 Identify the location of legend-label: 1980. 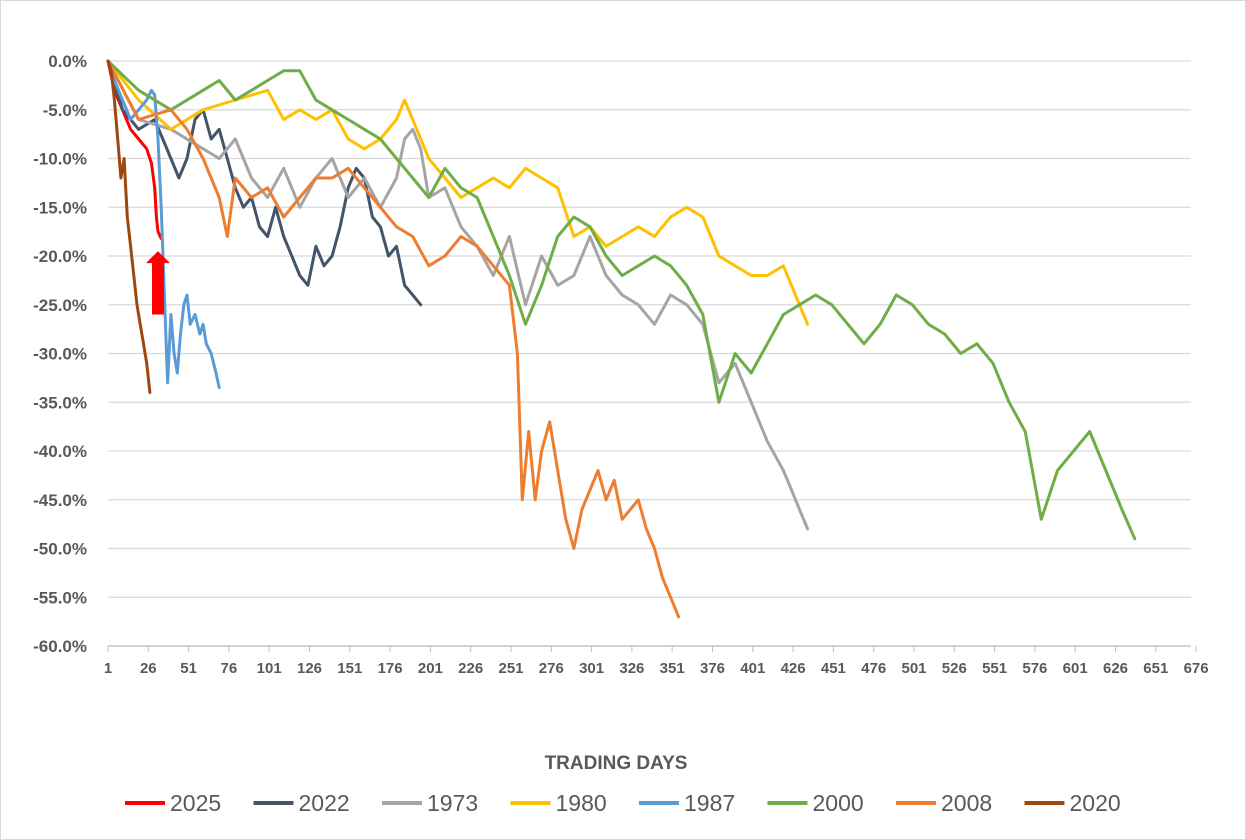
(581, 803).